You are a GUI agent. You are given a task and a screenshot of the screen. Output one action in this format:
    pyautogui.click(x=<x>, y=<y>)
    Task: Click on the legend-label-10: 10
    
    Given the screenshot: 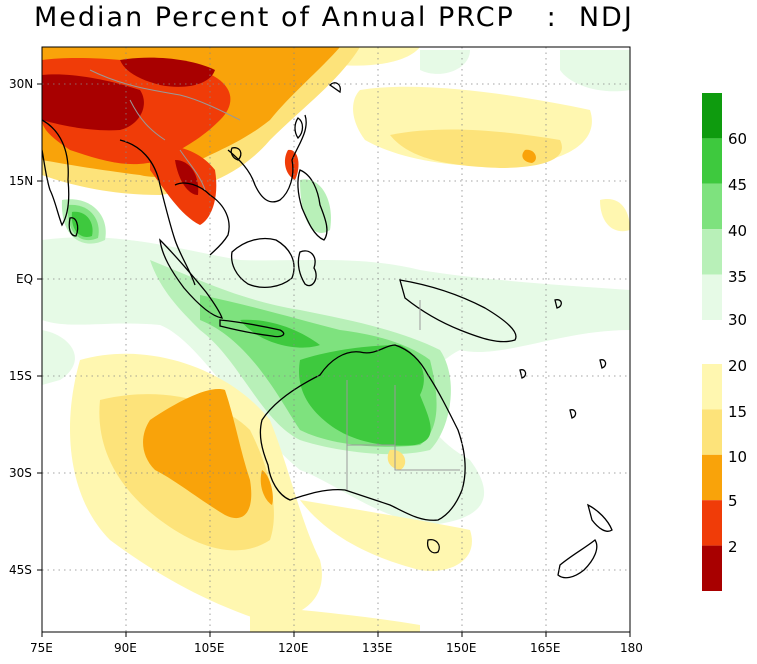 What is the action you would take?
    pyautogui.click(x=738, y=457)
    